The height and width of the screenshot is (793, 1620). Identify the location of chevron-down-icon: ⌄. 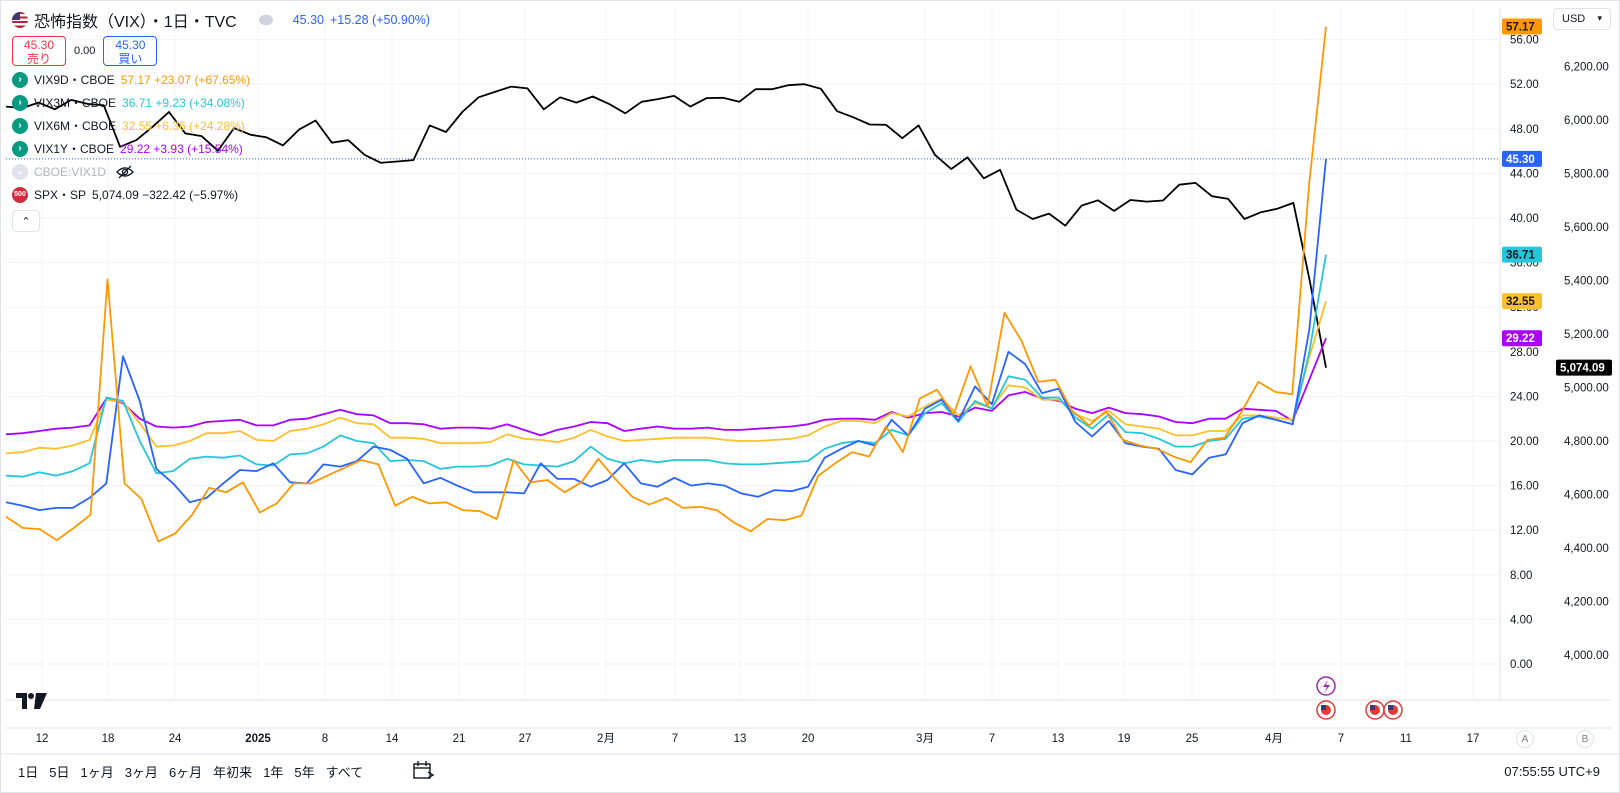
(20, 171).